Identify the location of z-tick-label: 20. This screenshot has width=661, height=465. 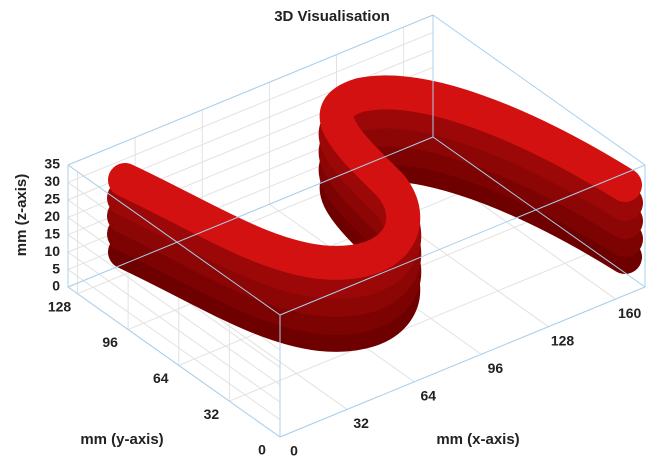
(52, 216).